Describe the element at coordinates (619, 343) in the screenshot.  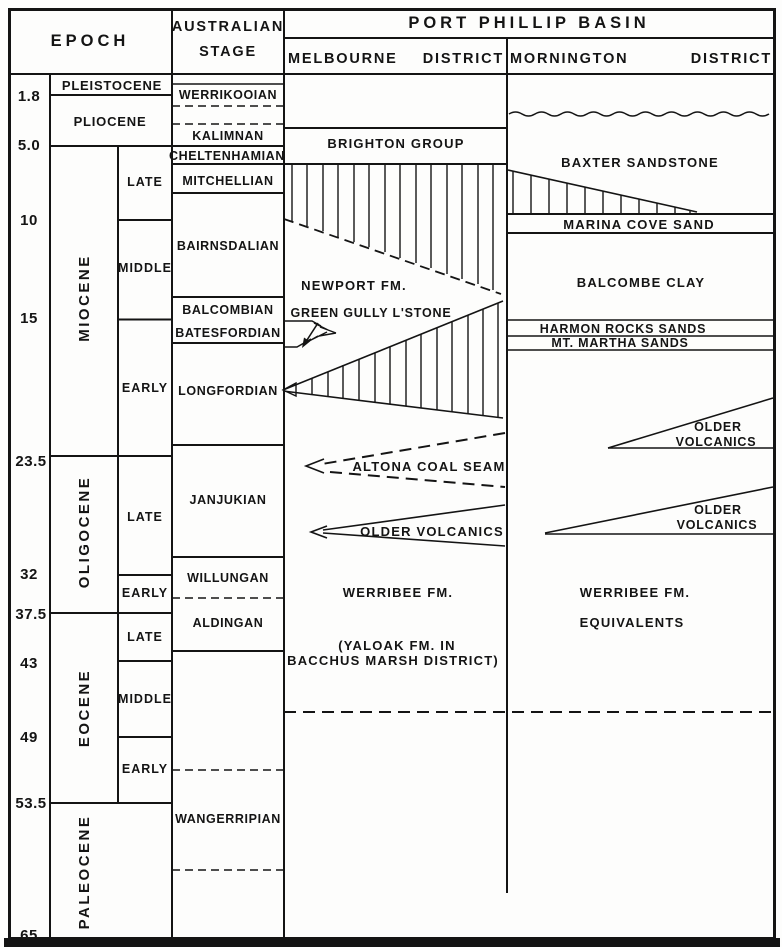
I see `unit-mt-martha-sands: MT. MARTHA SANDS` at that location.